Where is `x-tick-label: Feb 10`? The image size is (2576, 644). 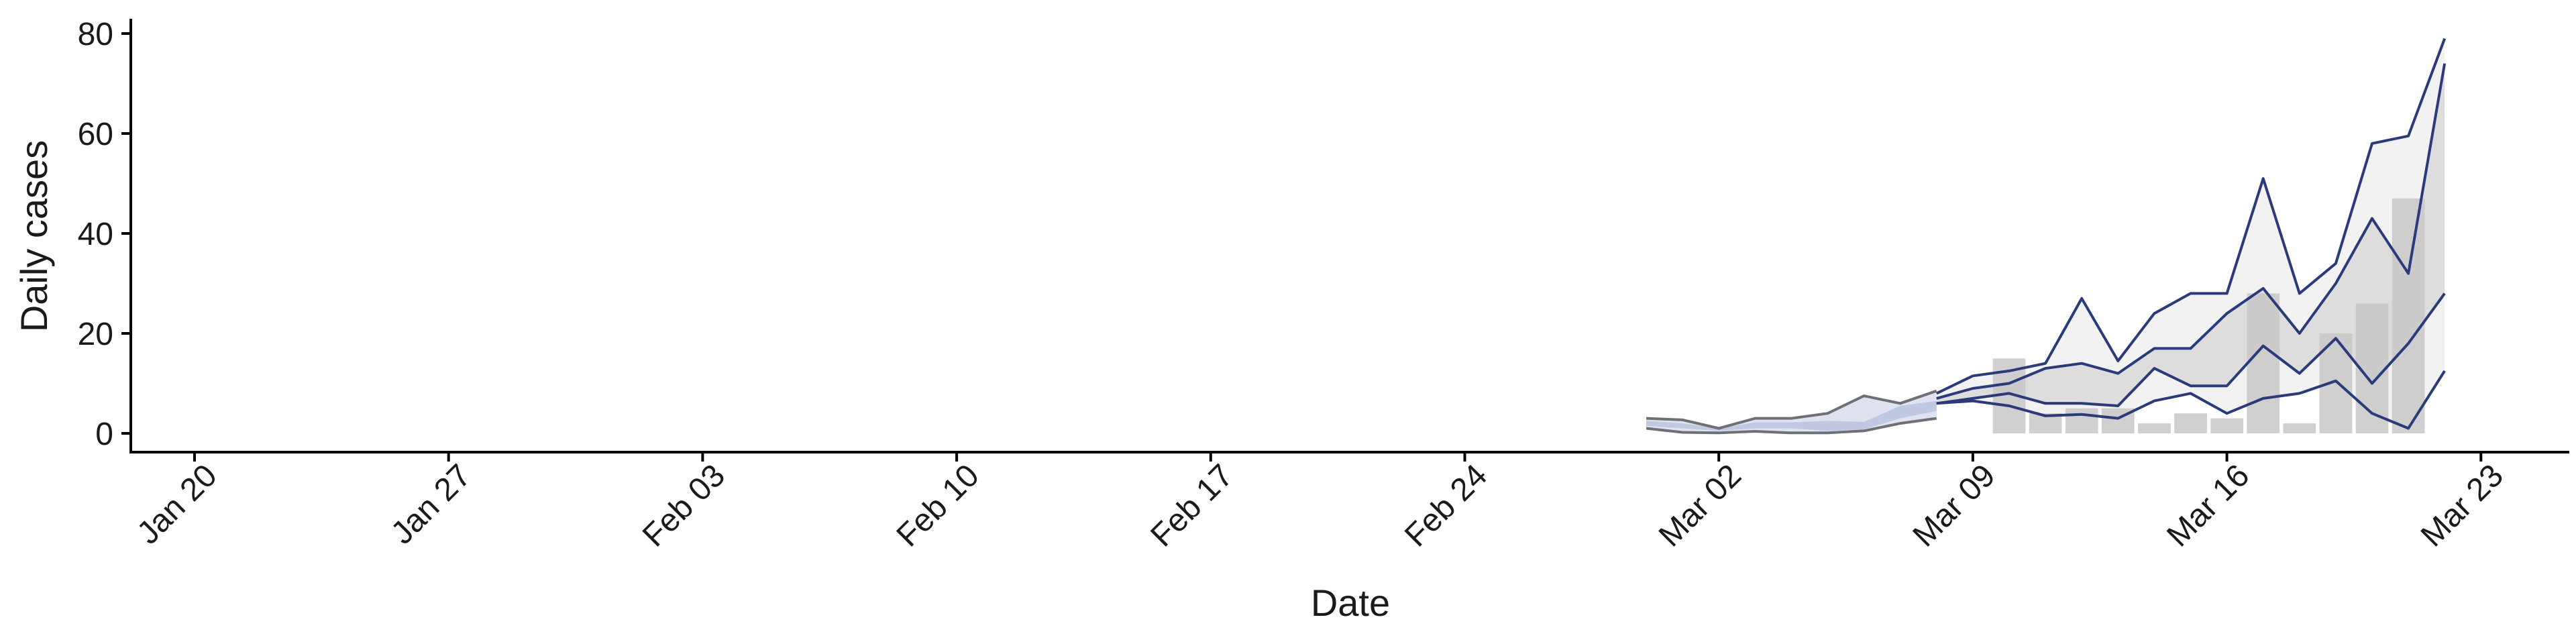
x-tick-label: Feb 10 is located at coordinates (938, 505).